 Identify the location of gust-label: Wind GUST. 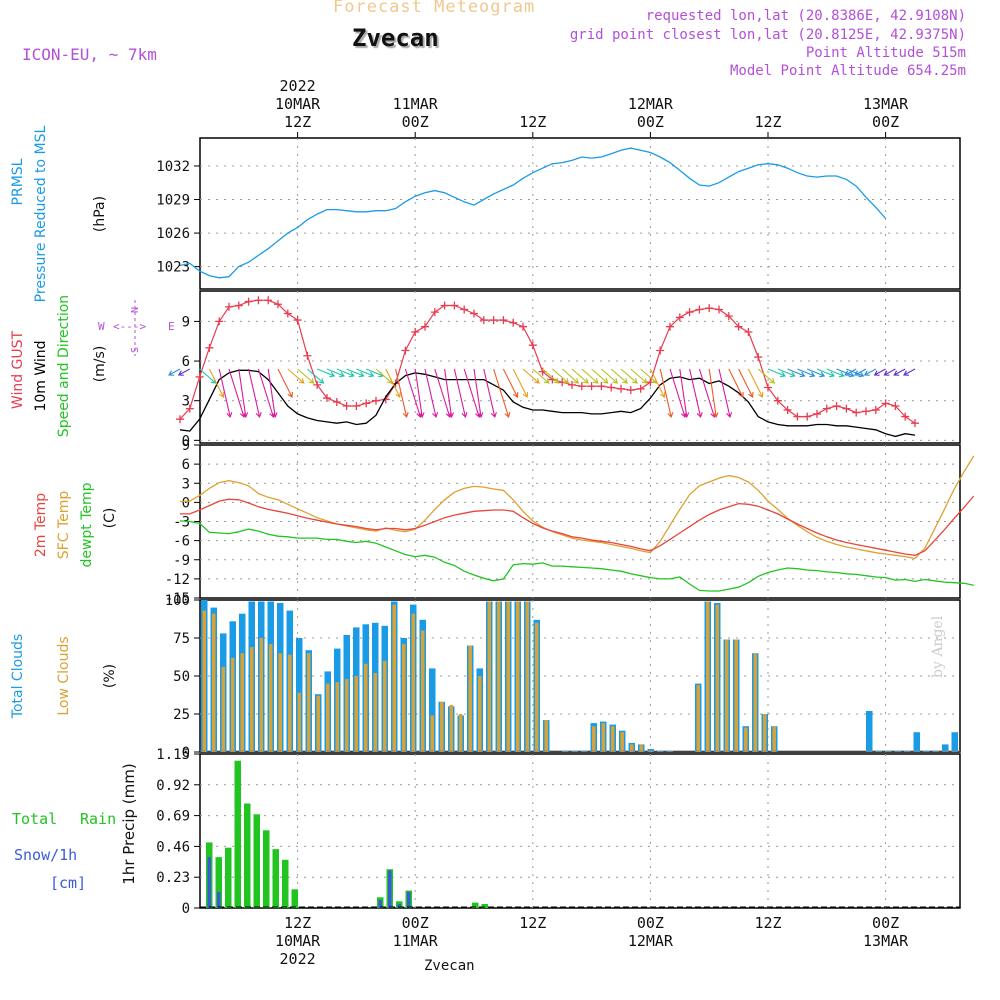
(18, 369).